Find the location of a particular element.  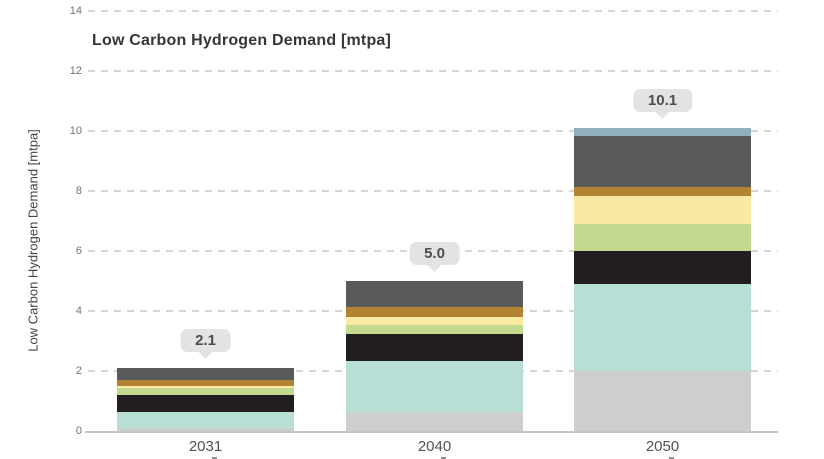

value-callout-2050: 10.1 is located at coordinates (662, 104).